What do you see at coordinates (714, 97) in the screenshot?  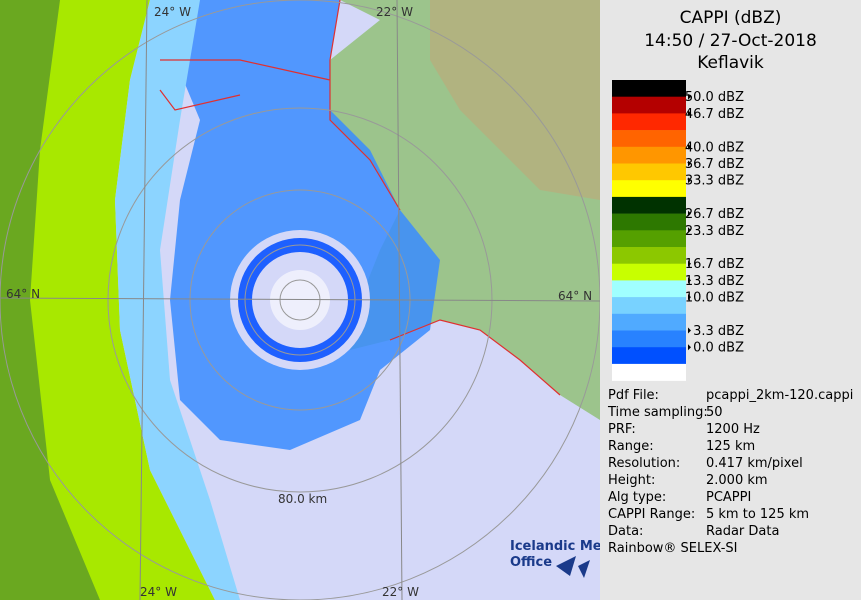 I see `legend-label: 50.0 dBZ` at bounding box center [714, 97].